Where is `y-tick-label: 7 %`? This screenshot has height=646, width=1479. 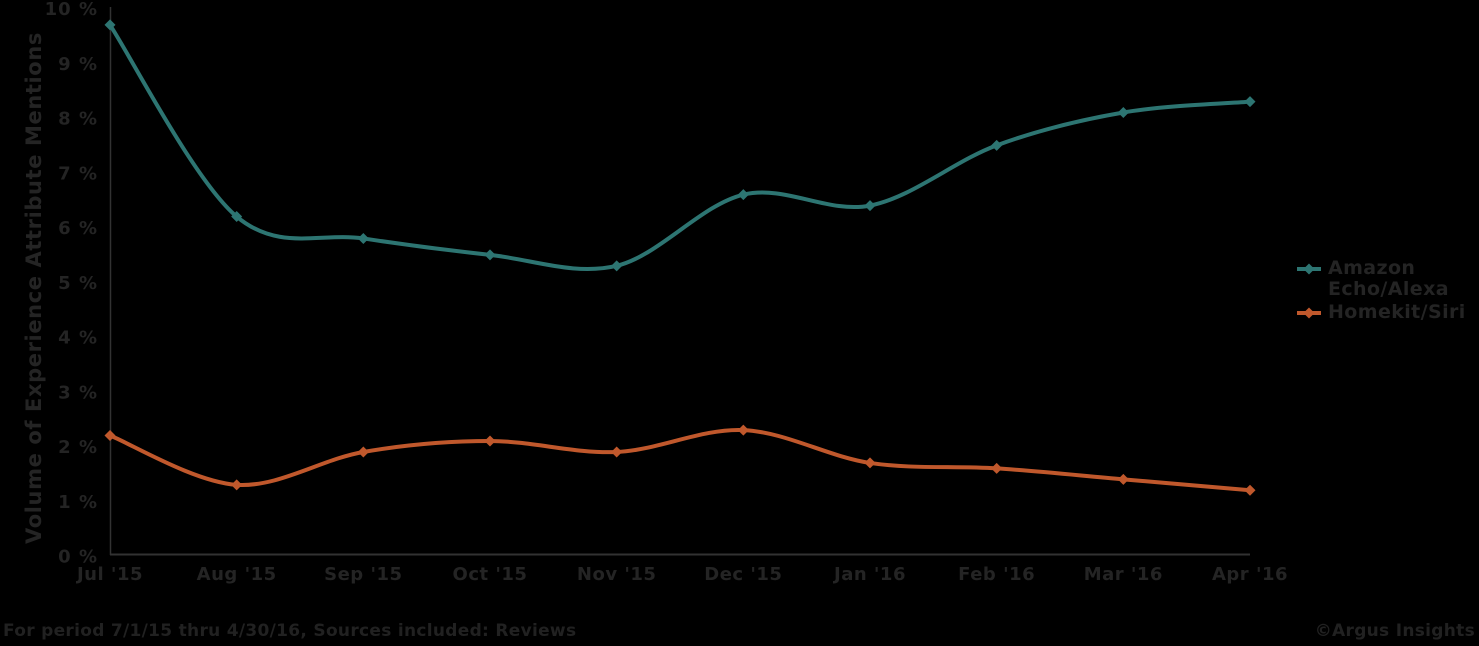
y-tick-label: 7 % is located at coordinates (78, 173).